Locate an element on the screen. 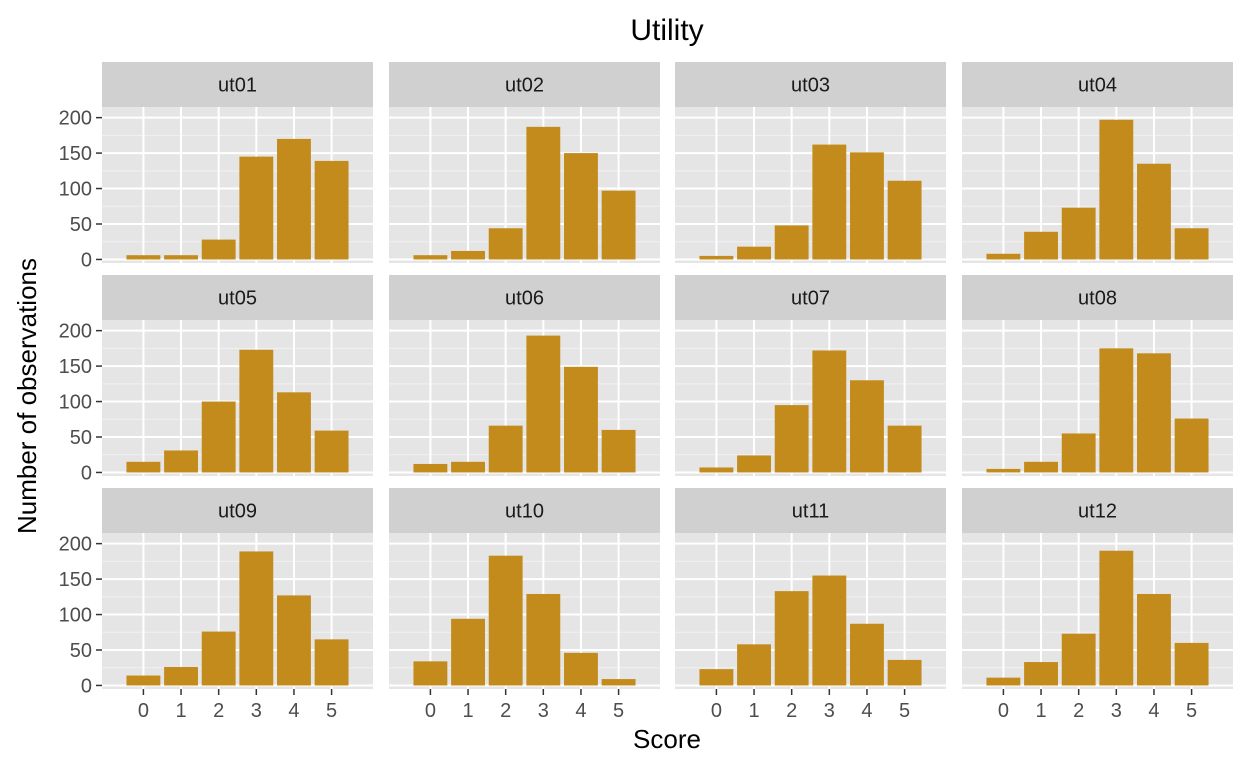 The image size is (1248, 773). facet-strip-label: ut01 is located at coordinates (237, 86).